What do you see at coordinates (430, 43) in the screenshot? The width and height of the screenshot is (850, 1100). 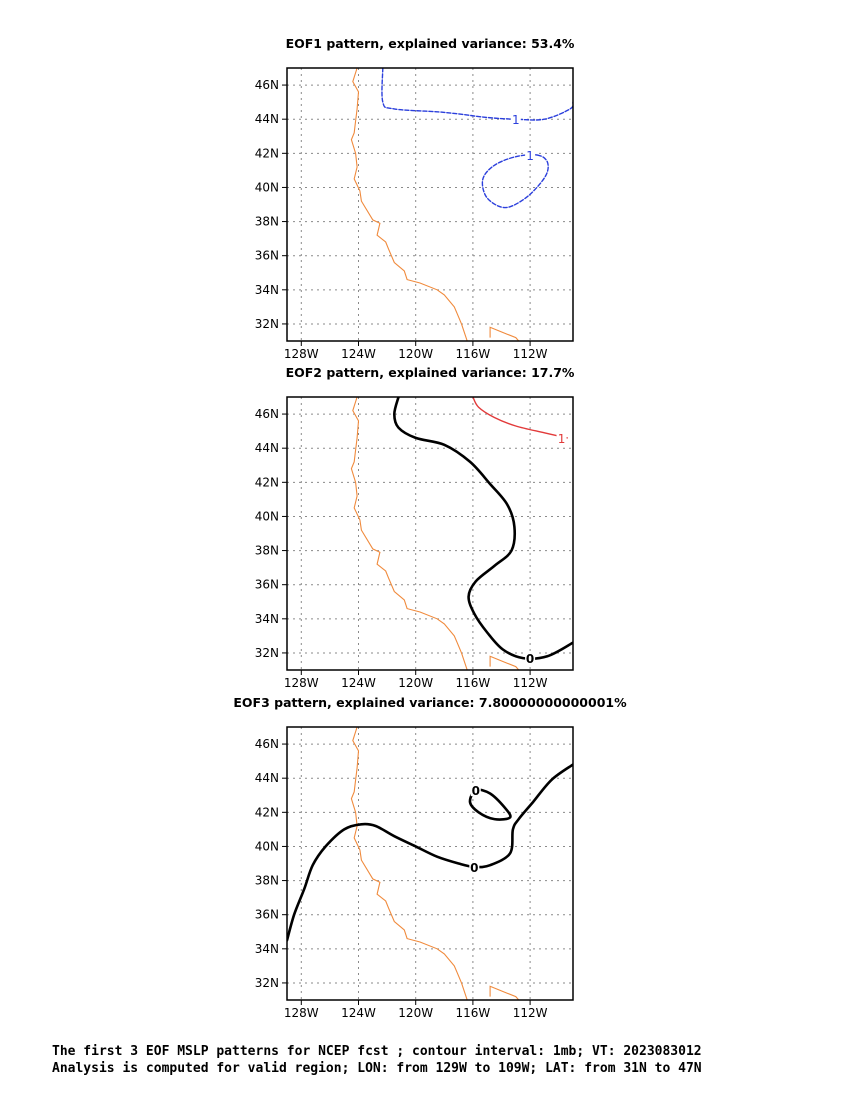 I see `panel-title: EOF1 pattern, explained variance: 53.4%` at bounding box center [430, 43].